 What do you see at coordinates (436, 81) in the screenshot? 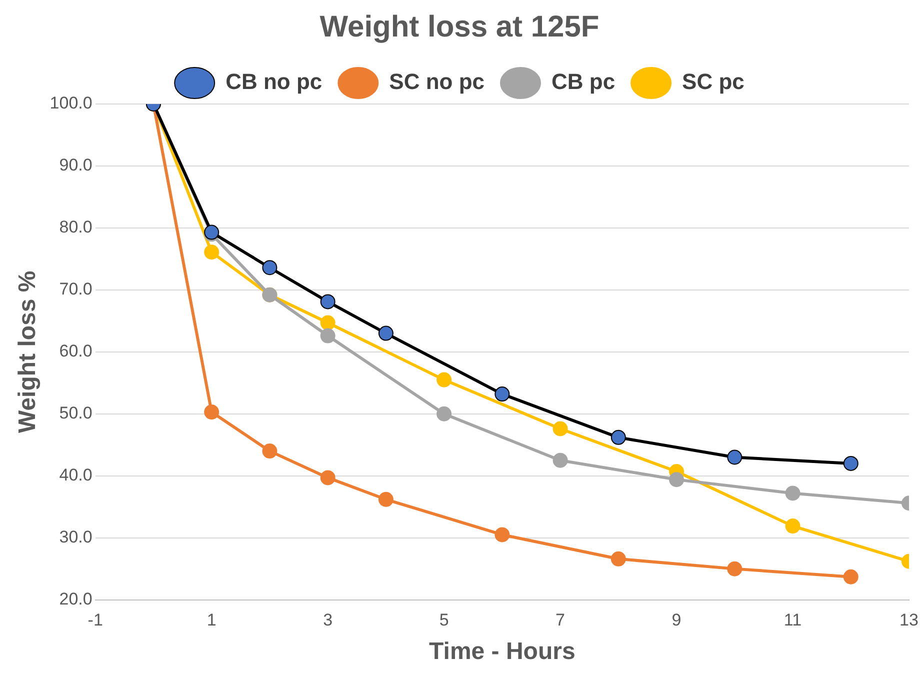
I see `legend-label: SC no pc` at bounding box center [436, 81].